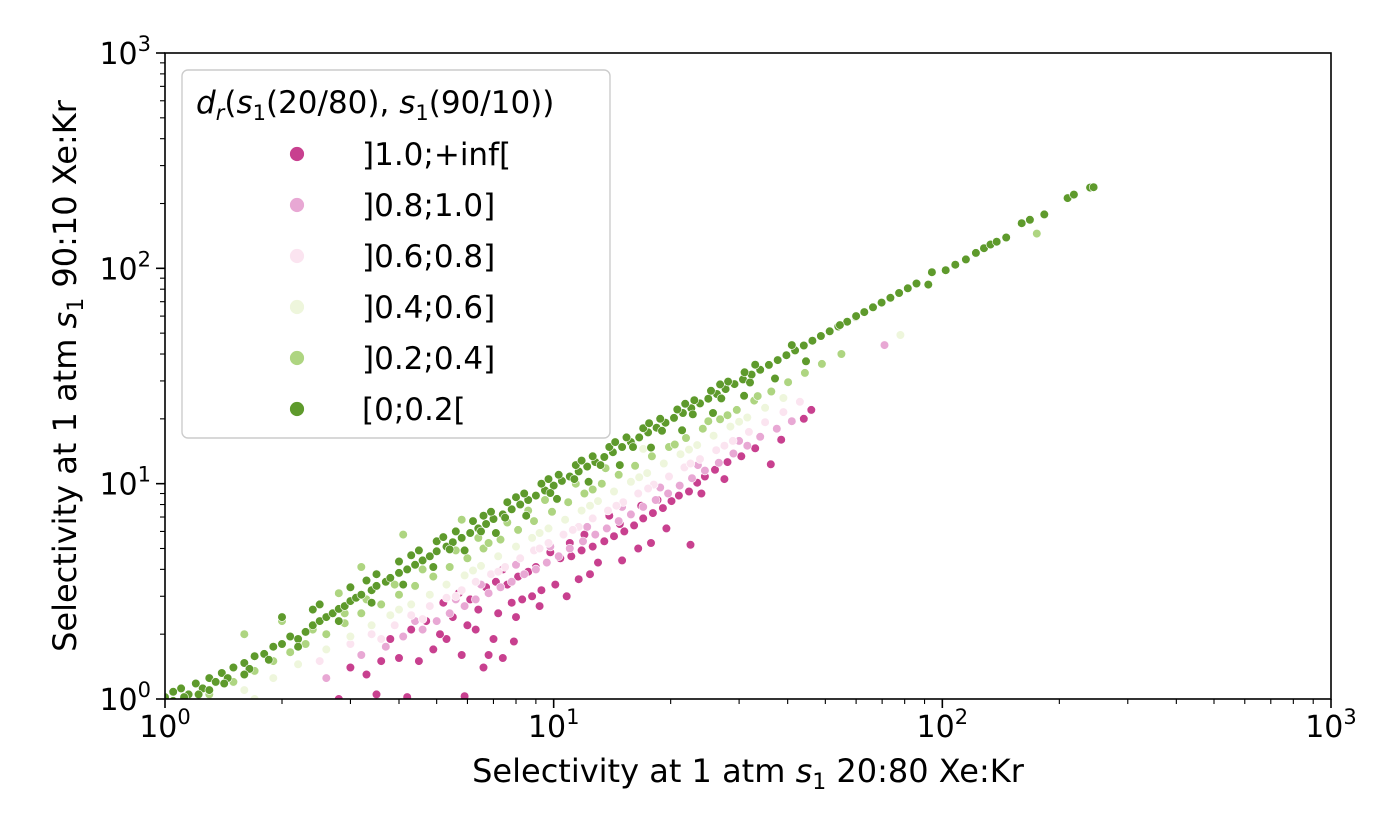 This screenshot has width=1400, height=840. What do you see at coordinates (125, 267) in the screenshot?
I see `y-tick-label-2: 10²` at bounding box center [125, 267].